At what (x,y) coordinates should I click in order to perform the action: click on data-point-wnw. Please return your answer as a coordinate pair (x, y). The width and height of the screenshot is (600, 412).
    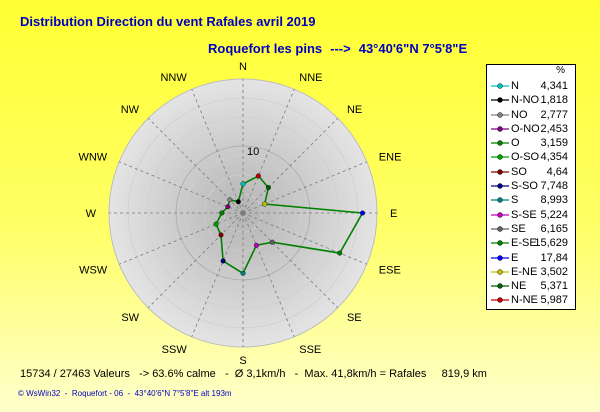
    Looking at the image, I should click on (228, 207).